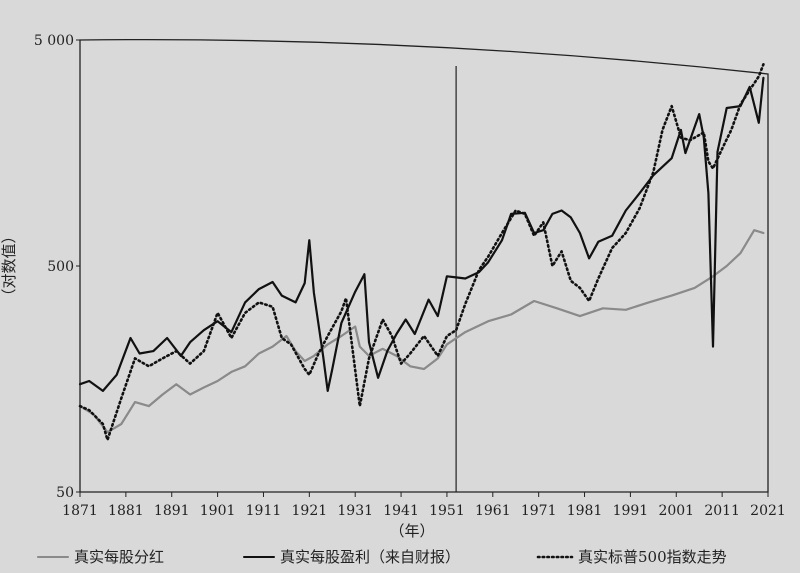 The height and width of the screenshot is (573, 800). What do you see at coordinates (676, 511) in the screenshot?
I see `x-tick-label-13: 2001` at bounding box center [676, 511].